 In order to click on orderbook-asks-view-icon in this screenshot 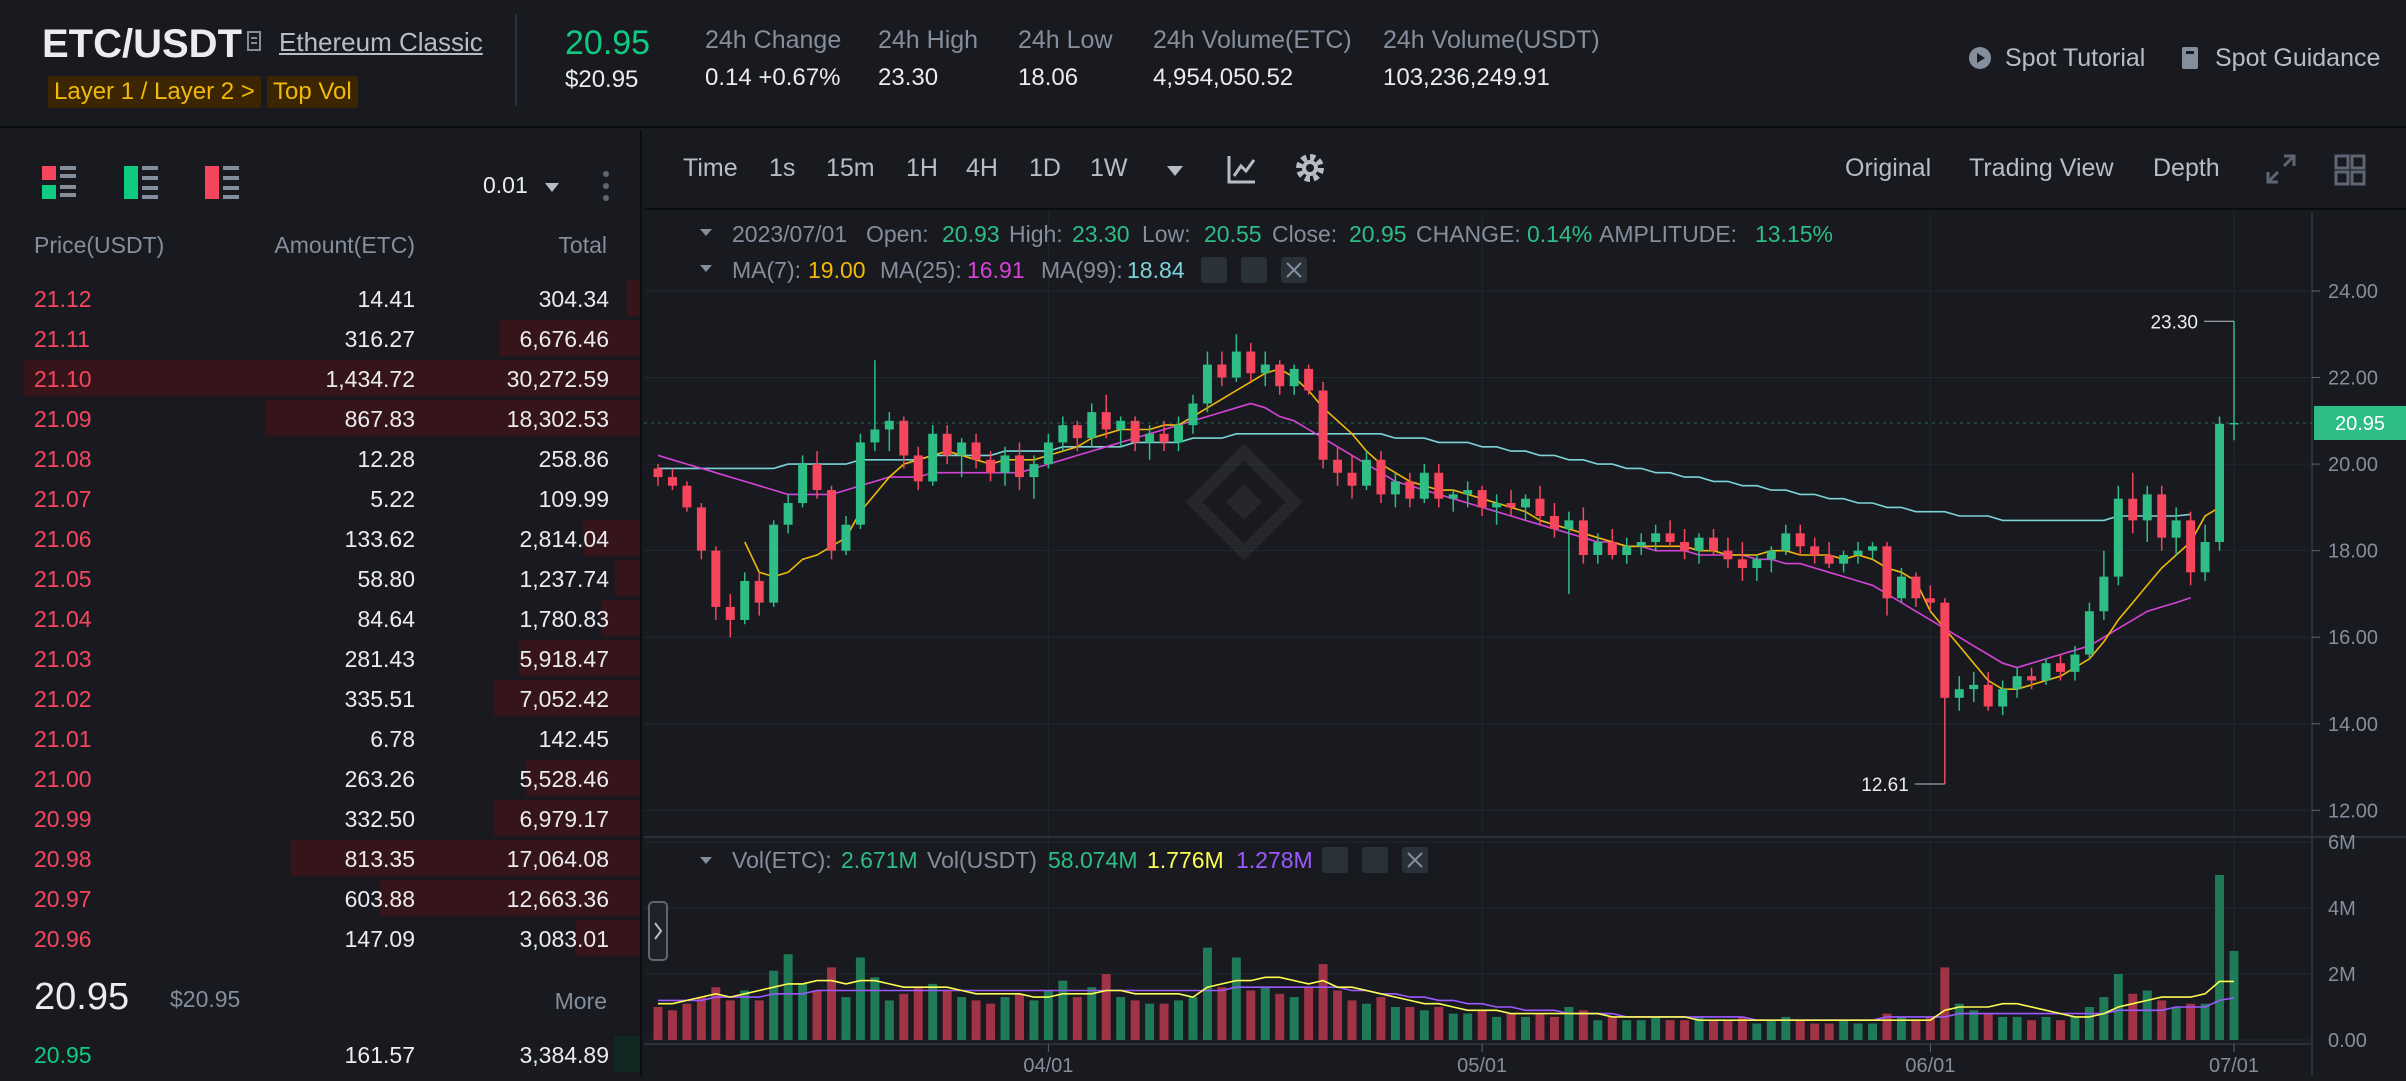, I will do `click(222, 185)`.